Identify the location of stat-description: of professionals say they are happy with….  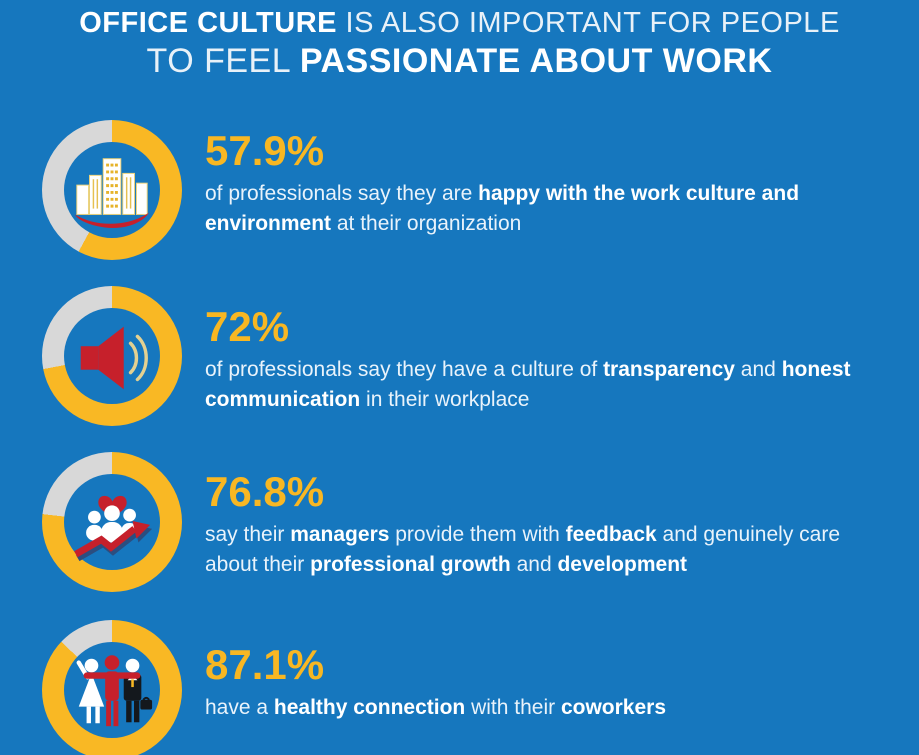
(502, 208).